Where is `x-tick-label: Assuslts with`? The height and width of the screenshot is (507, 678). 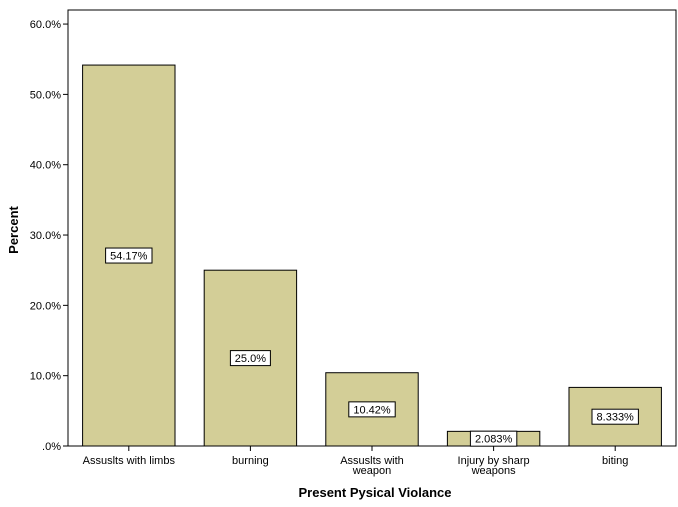 x-tick-label: Assuslts with is located at coordinates (372, 461).